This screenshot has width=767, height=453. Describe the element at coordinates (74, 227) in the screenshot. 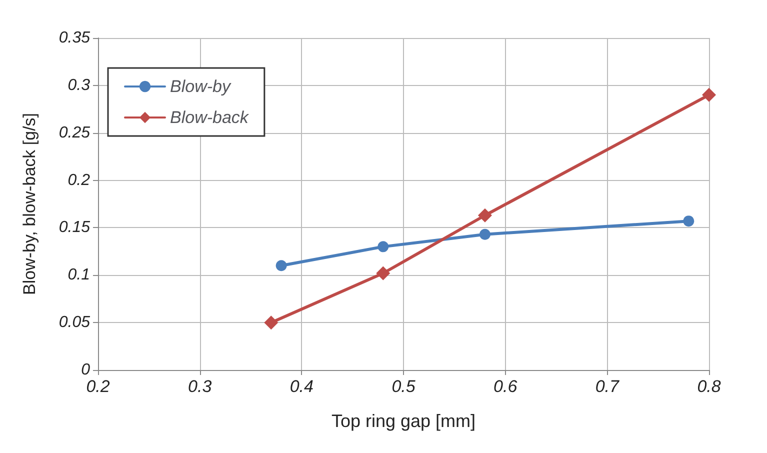

I see `y-tick-label: 0.15` at that location.